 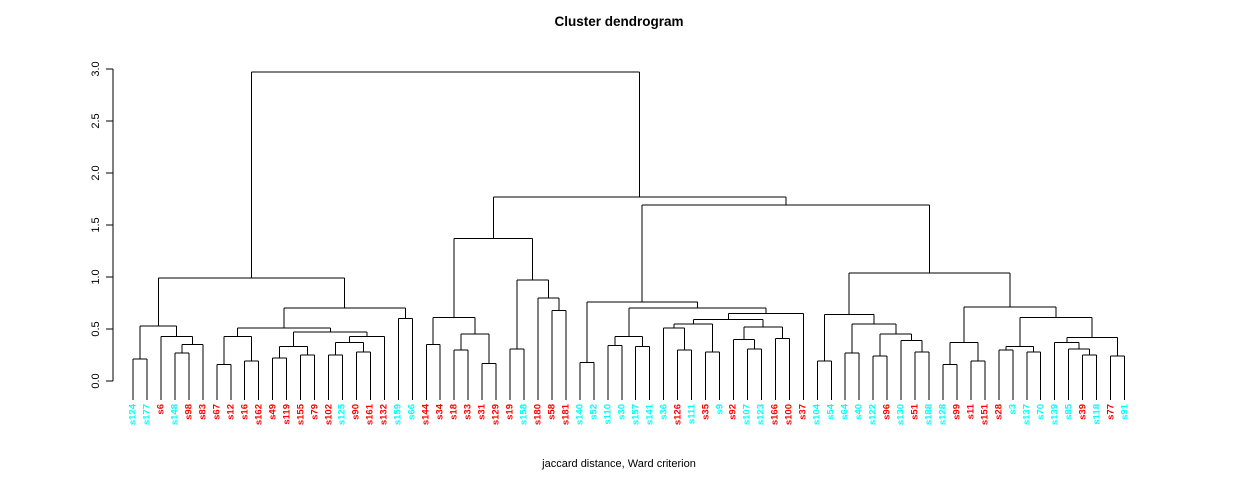 I want to click on leaf-label: s16, so click(x=245, y=412).